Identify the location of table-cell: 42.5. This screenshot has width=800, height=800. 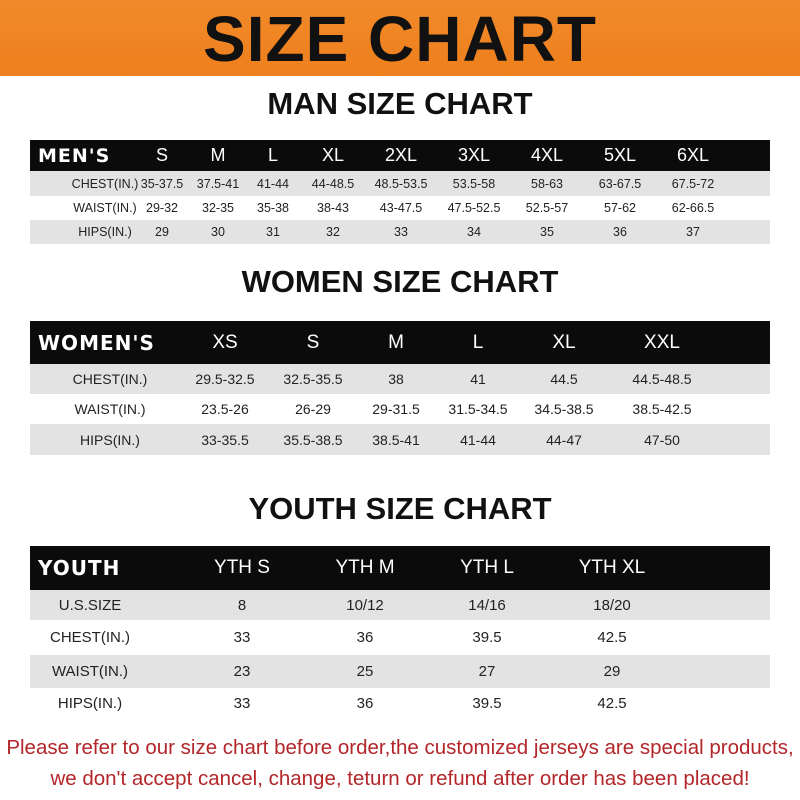
(612, 637).